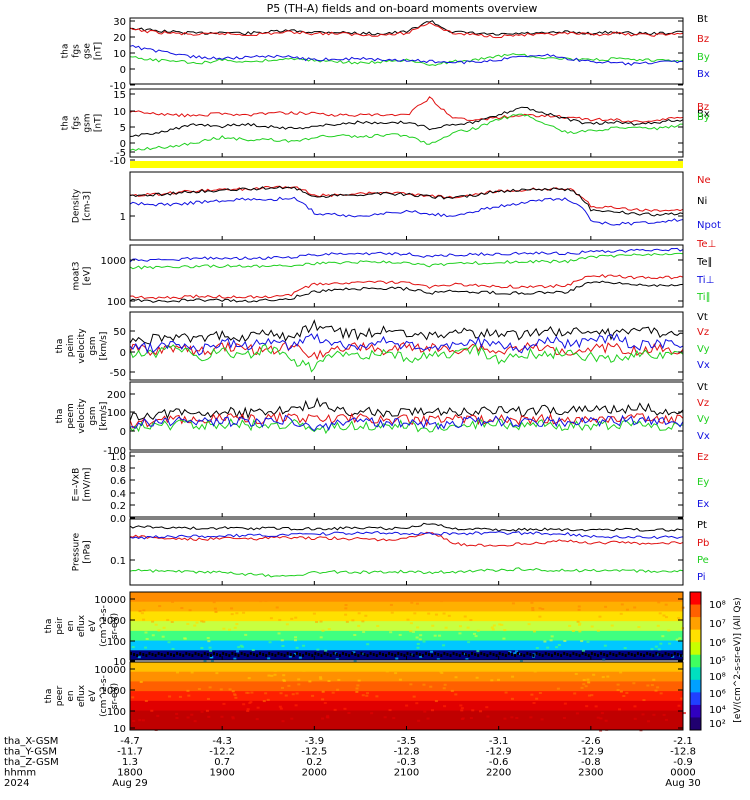 The width and height of the screenshot is (750, 800). I want to click on series-line-Ti⊥, so click(406, 255).